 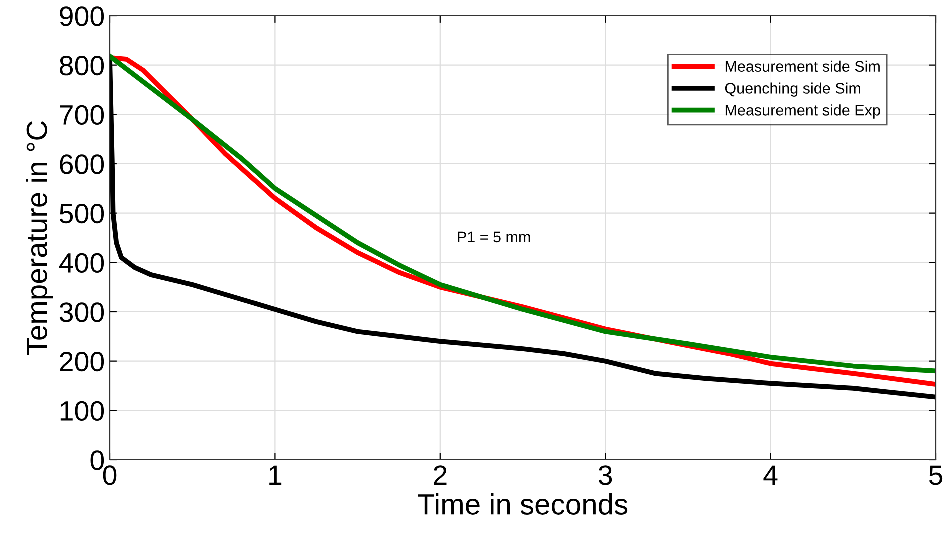 What do you see at coordinates (81, 263) in the screenshot?
I see `y-tick-label: 400` at bounding box center [81, 263].